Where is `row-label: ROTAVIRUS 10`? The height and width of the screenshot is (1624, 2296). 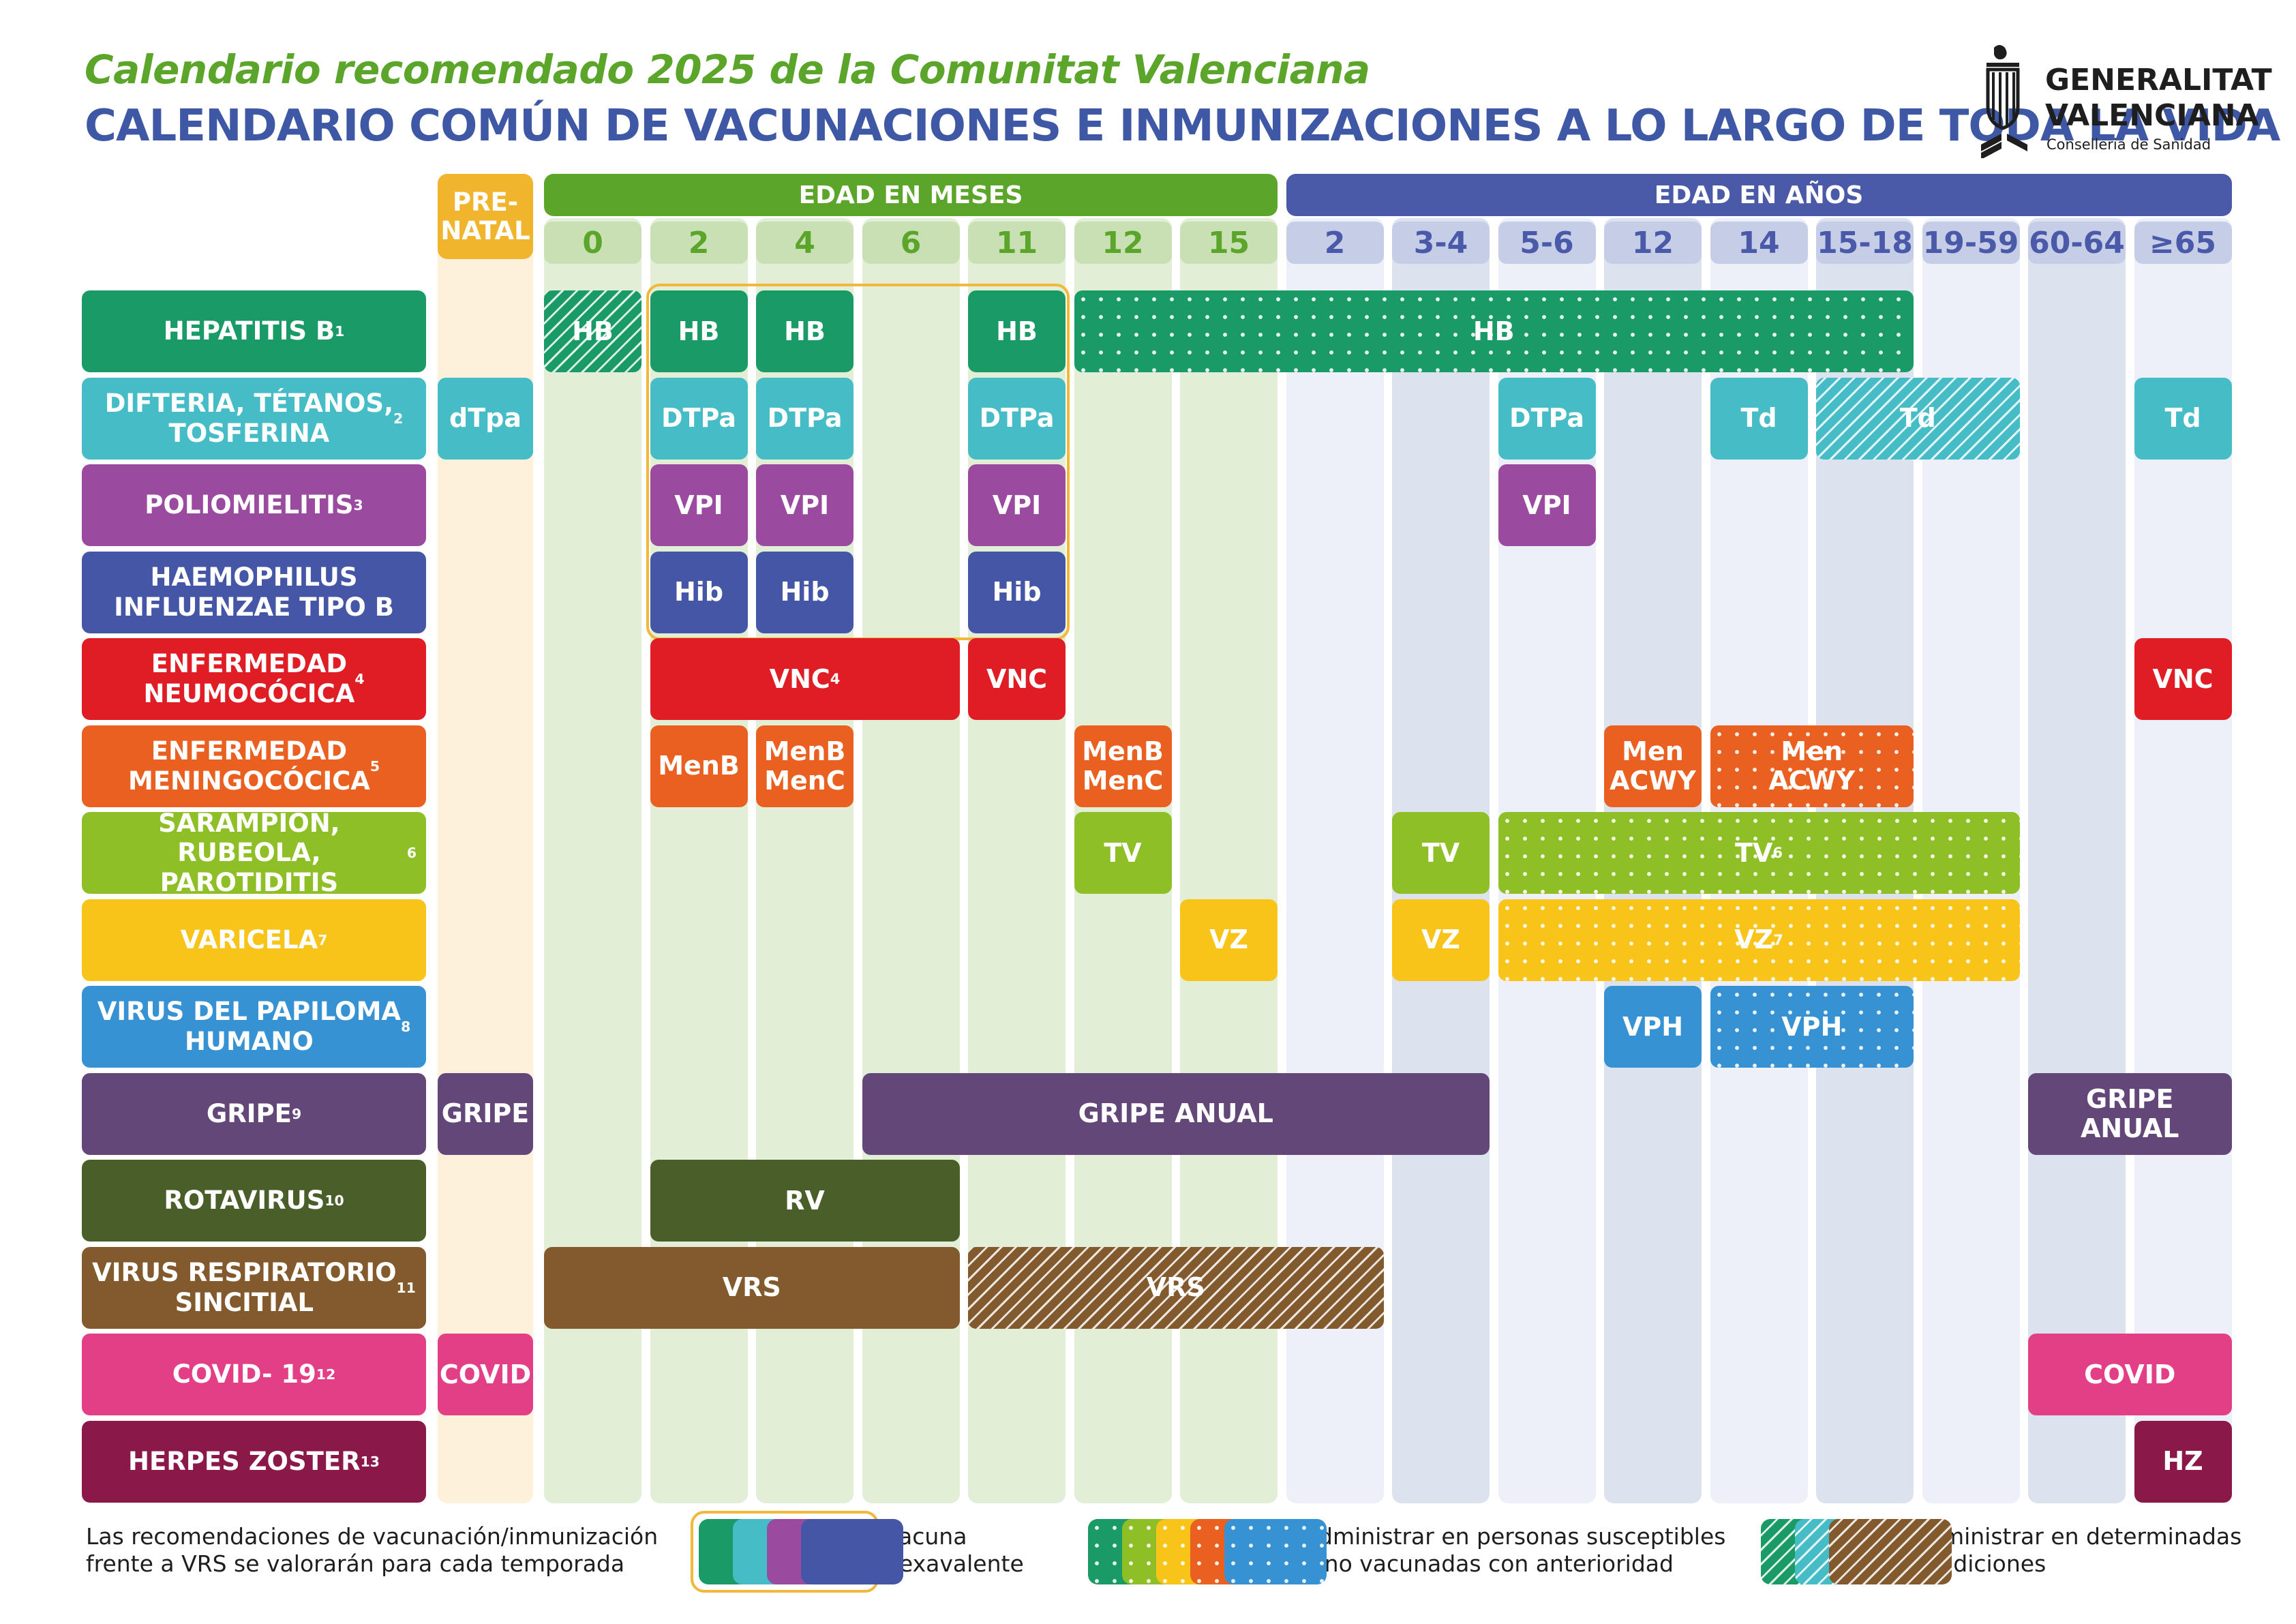 row-label: ROTAVIRUS 10 is located at coordinates (254, 1201).